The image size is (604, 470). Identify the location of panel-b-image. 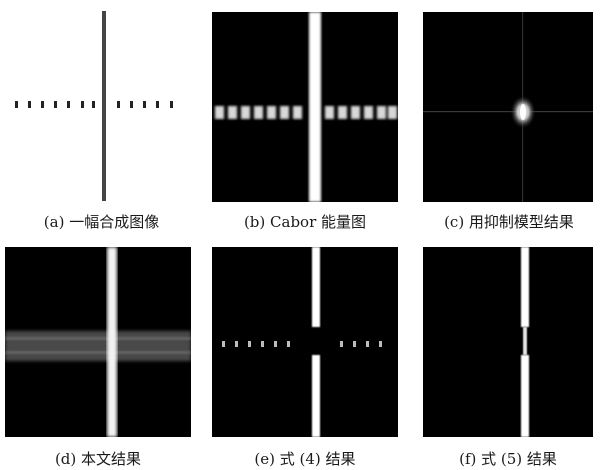
(305, 107).